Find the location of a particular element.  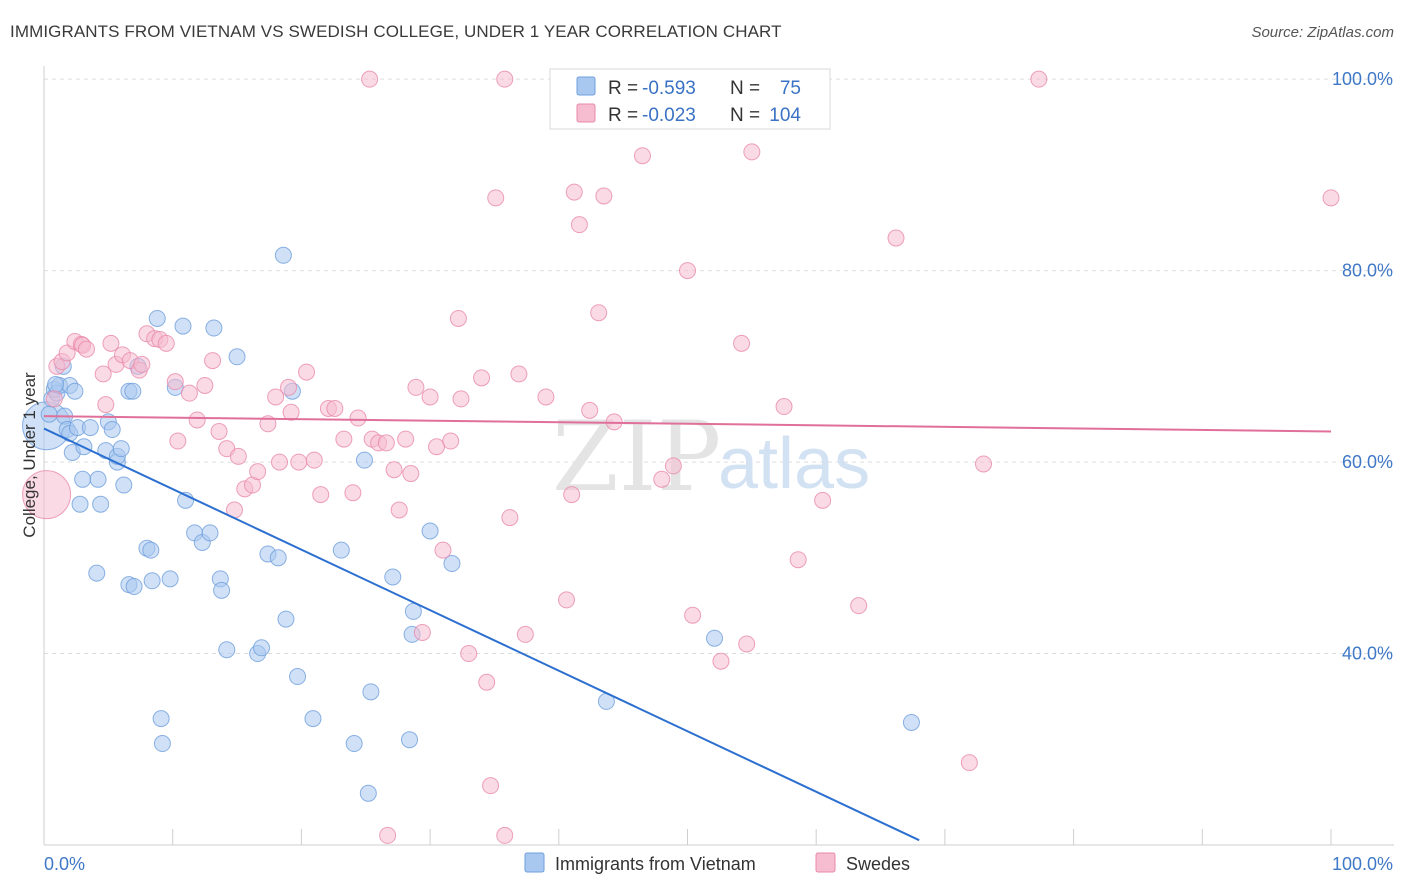

legend-n-value-swedes: 104 is located at coordinates (785, 115).